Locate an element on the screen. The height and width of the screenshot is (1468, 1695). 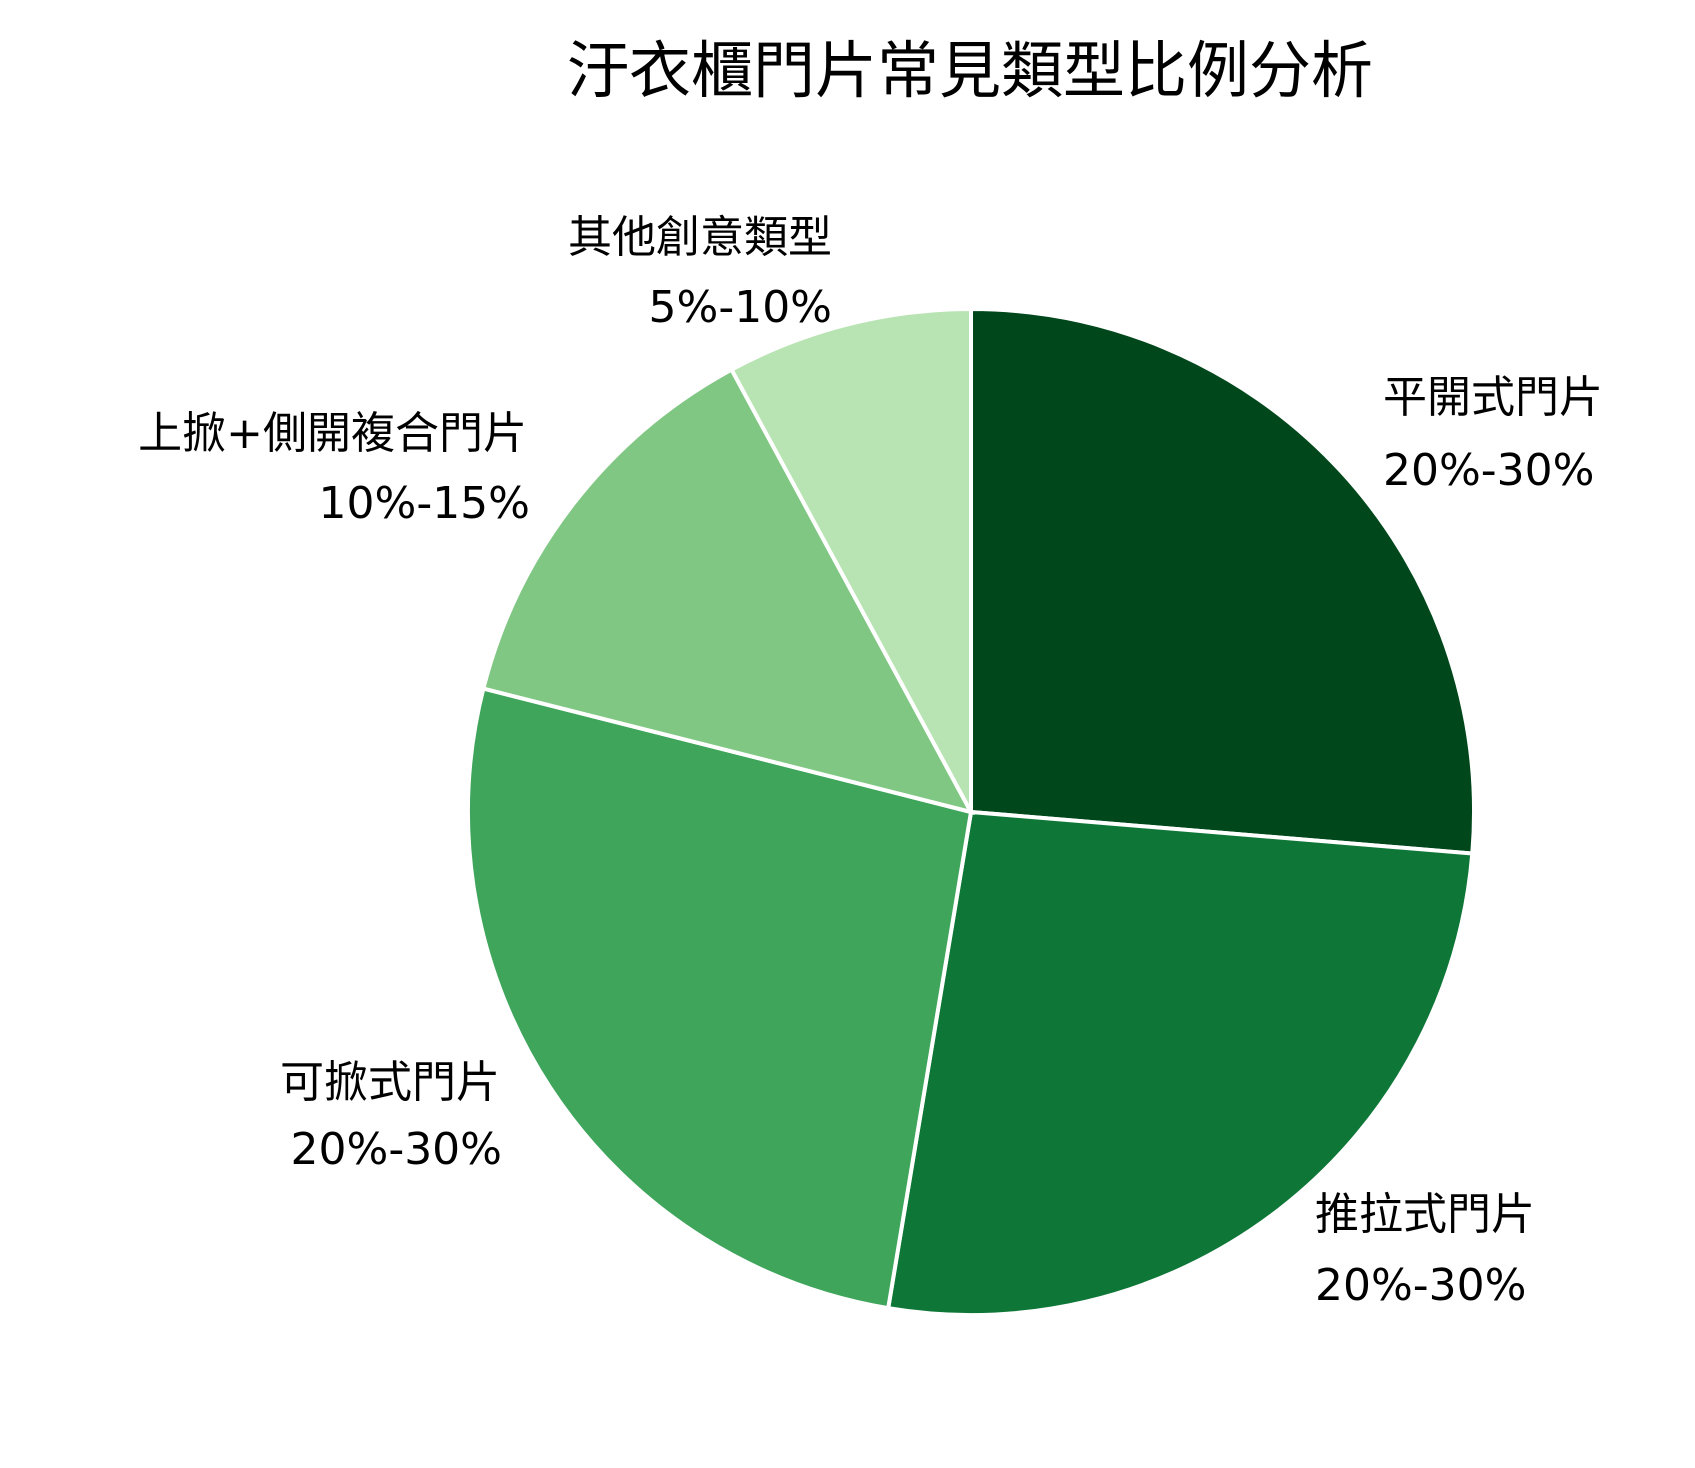
slice-label-1: 推拉式門片 20%-30% is located at coordinates (1425, 1250).